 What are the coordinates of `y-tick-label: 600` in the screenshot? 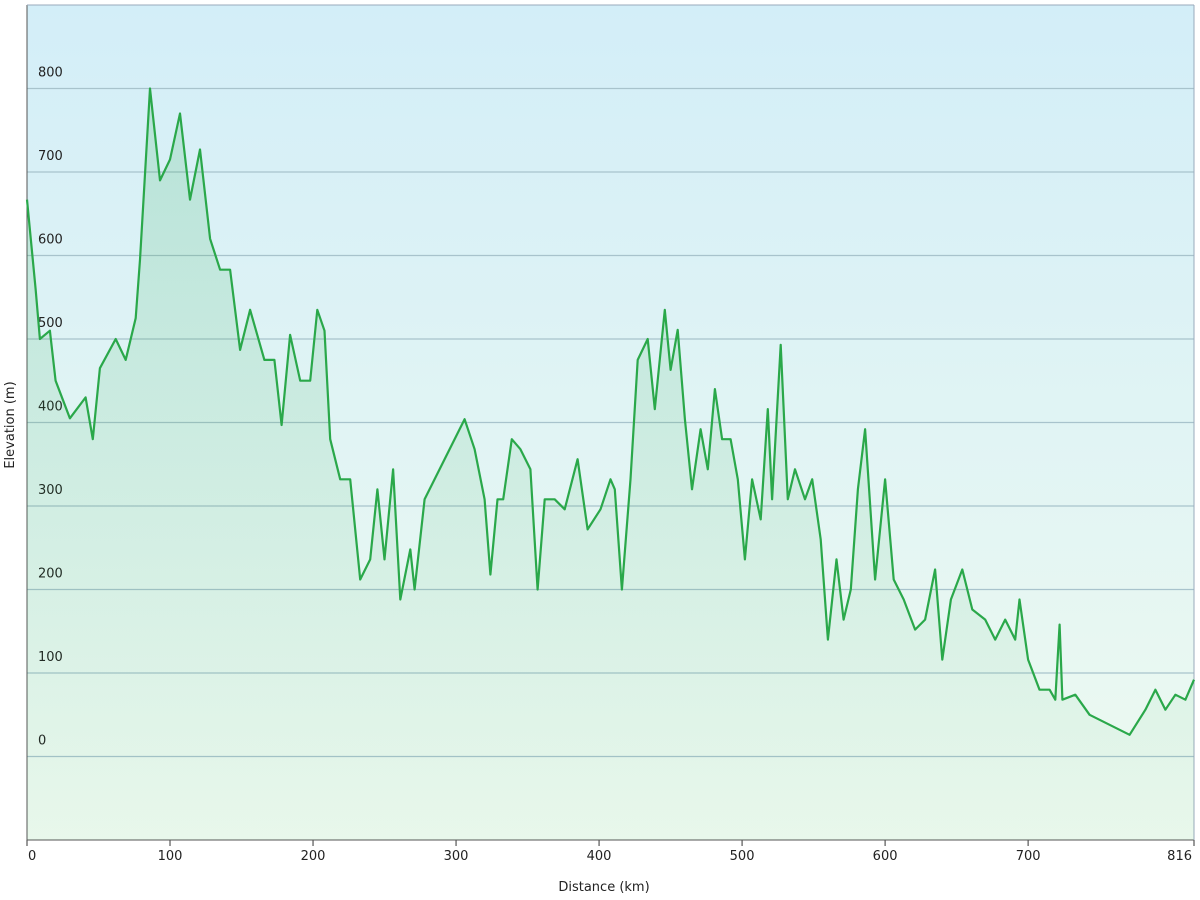 It's located at (50, 240).